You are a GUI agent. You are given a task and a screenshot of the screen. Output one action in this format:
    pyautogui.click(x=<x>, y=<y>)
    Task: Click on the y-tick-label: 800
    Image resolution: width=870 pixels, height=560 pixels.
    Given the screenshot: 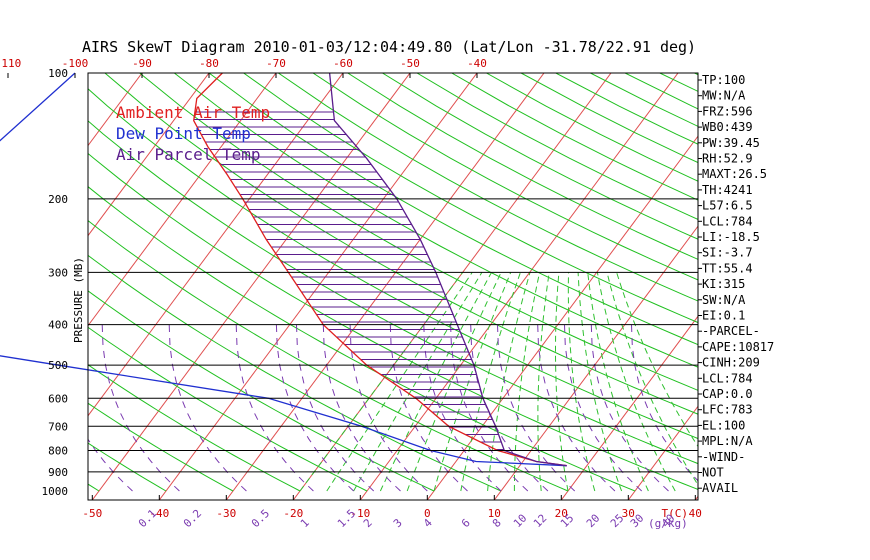 What is the action you would take?
    pyautogui.click(x=58, y=450)
    